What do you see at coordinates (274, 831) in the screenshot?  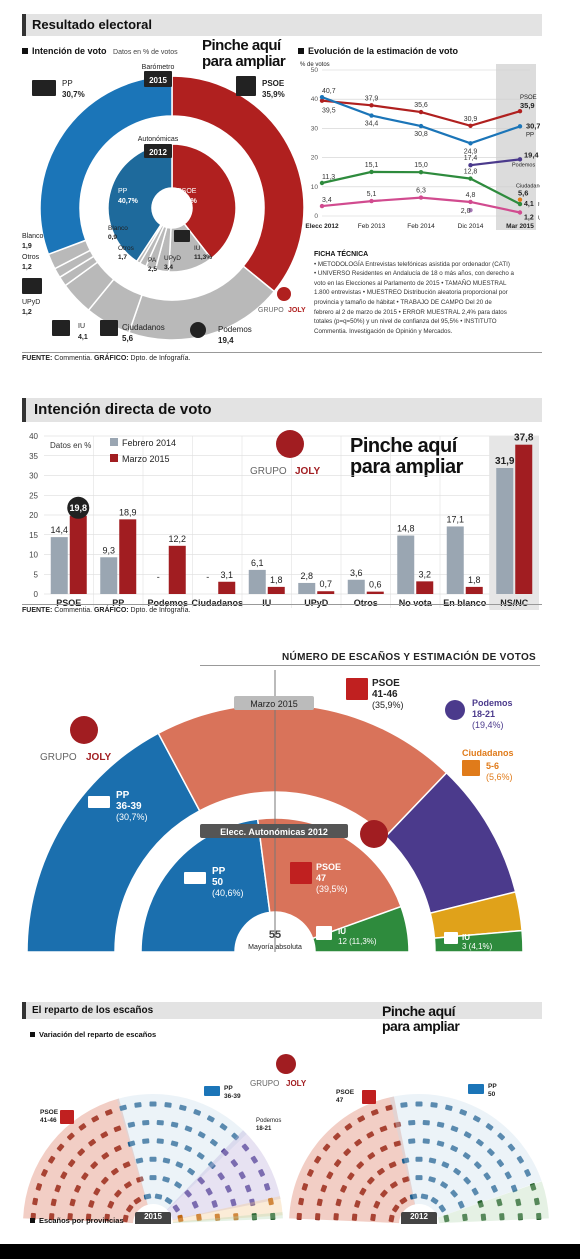 I see `inner-label-bg` at bounding box center [274, 831].